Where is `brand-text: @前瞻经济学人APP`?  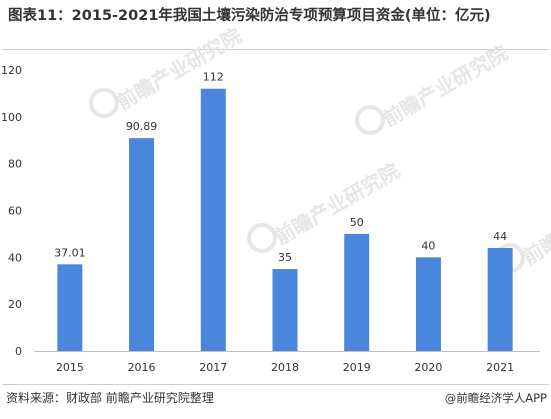 brand-text: @前瞻经济学人APP is located at coordinates (495, 398).